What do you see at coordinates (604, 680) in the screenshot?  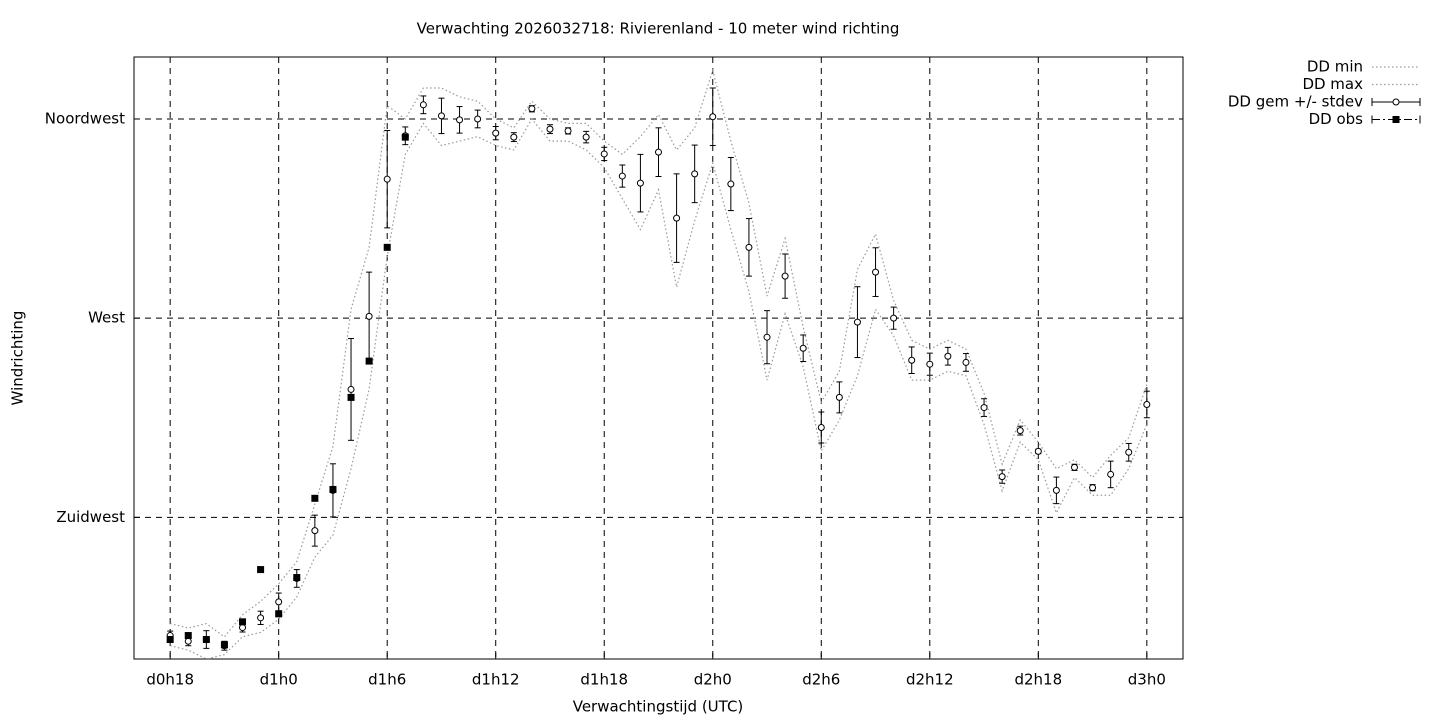 I see `x-tick-label: d1h18` at bounding box center [604, 680].